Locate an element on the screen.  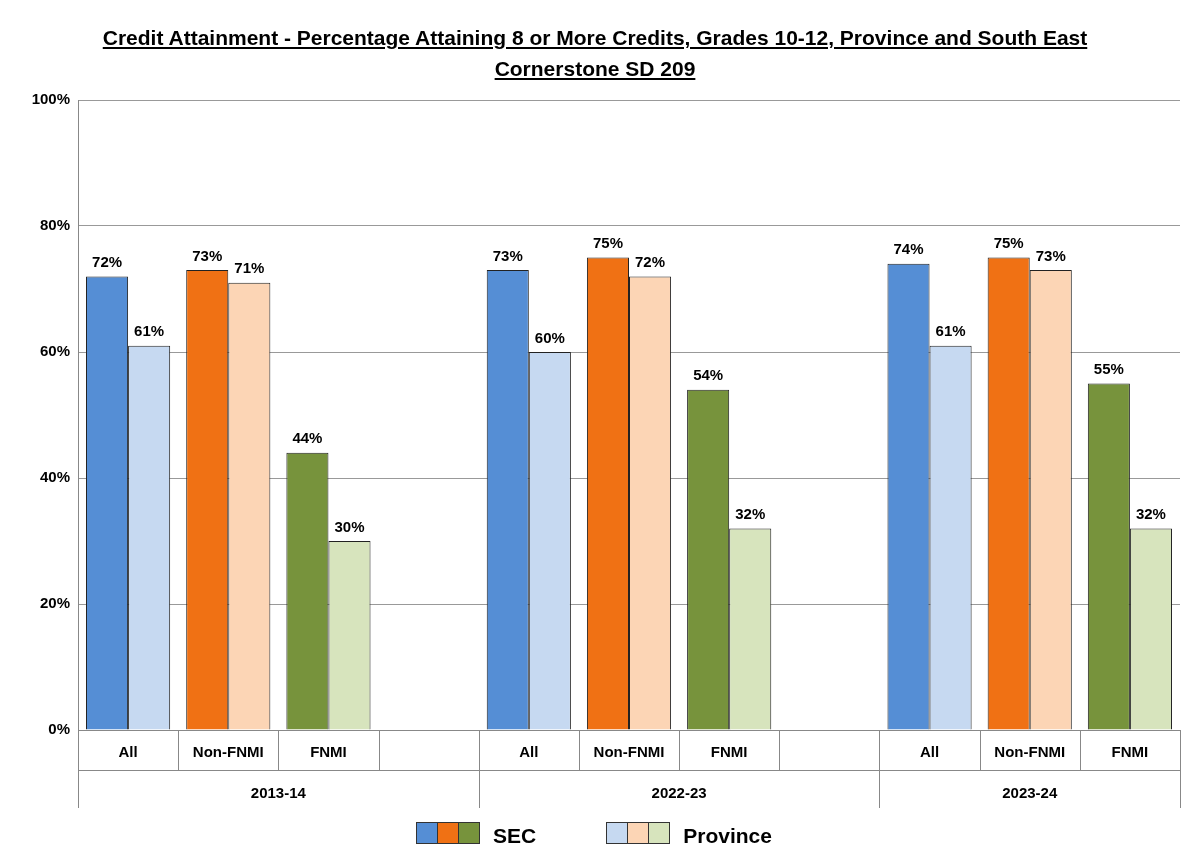
y-tick-label: 20% is located at coordinates (54, 603).